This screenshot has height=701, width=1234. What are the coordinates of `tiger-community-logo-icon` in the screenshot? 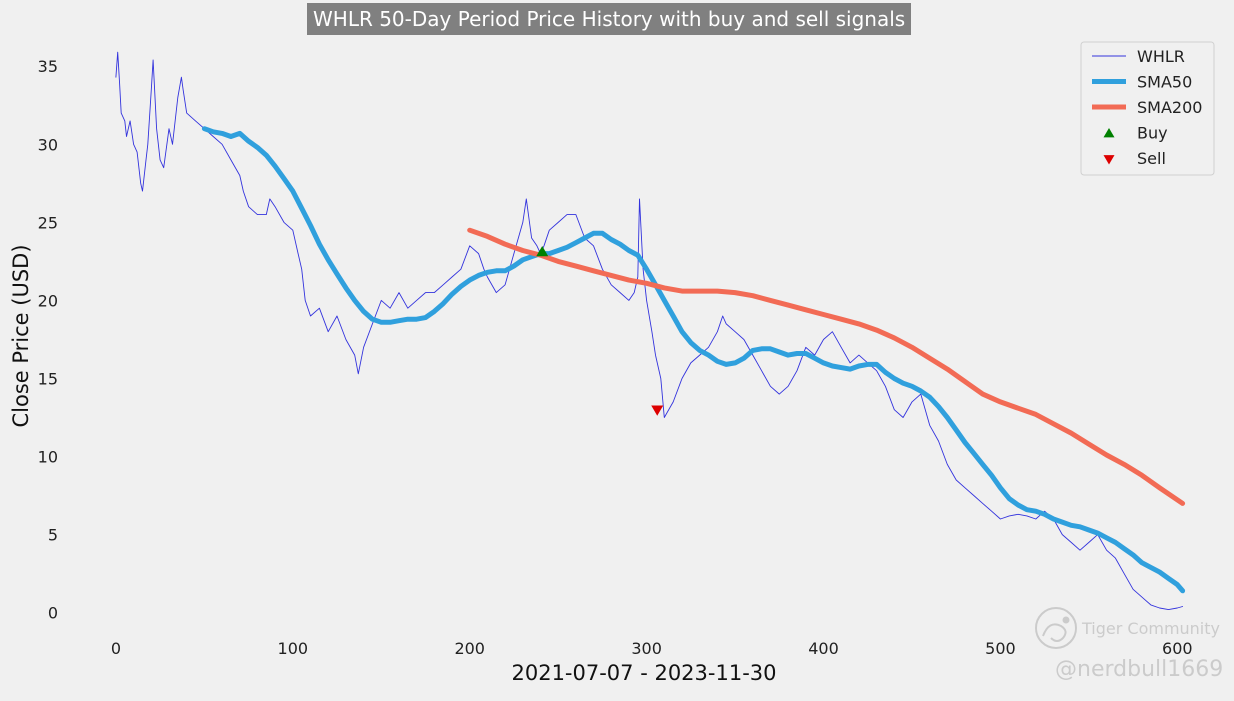 It's located at (1056, 628).